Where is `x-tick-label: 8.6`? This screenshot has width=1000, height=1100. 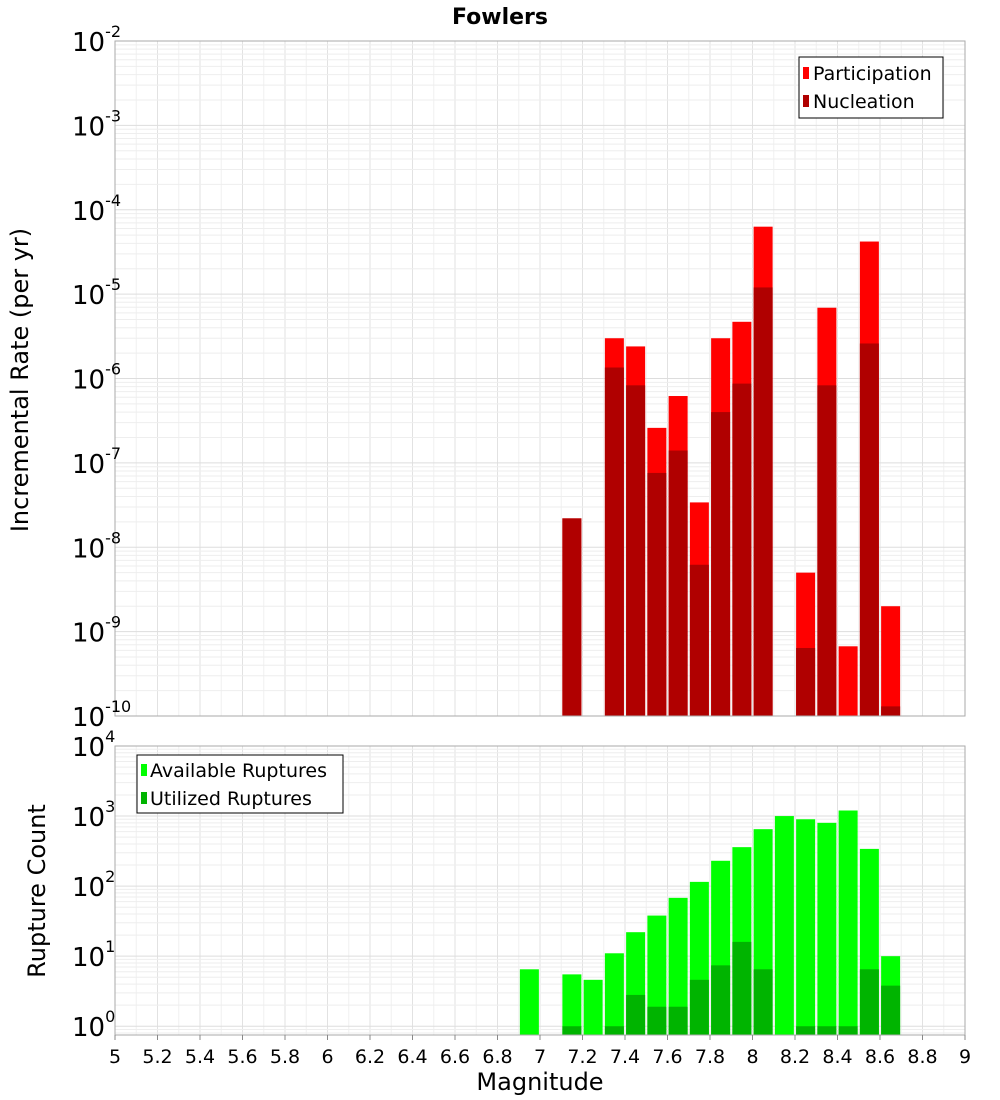 x-tick-label: 8.6 is located at coordinates (880, 1057).